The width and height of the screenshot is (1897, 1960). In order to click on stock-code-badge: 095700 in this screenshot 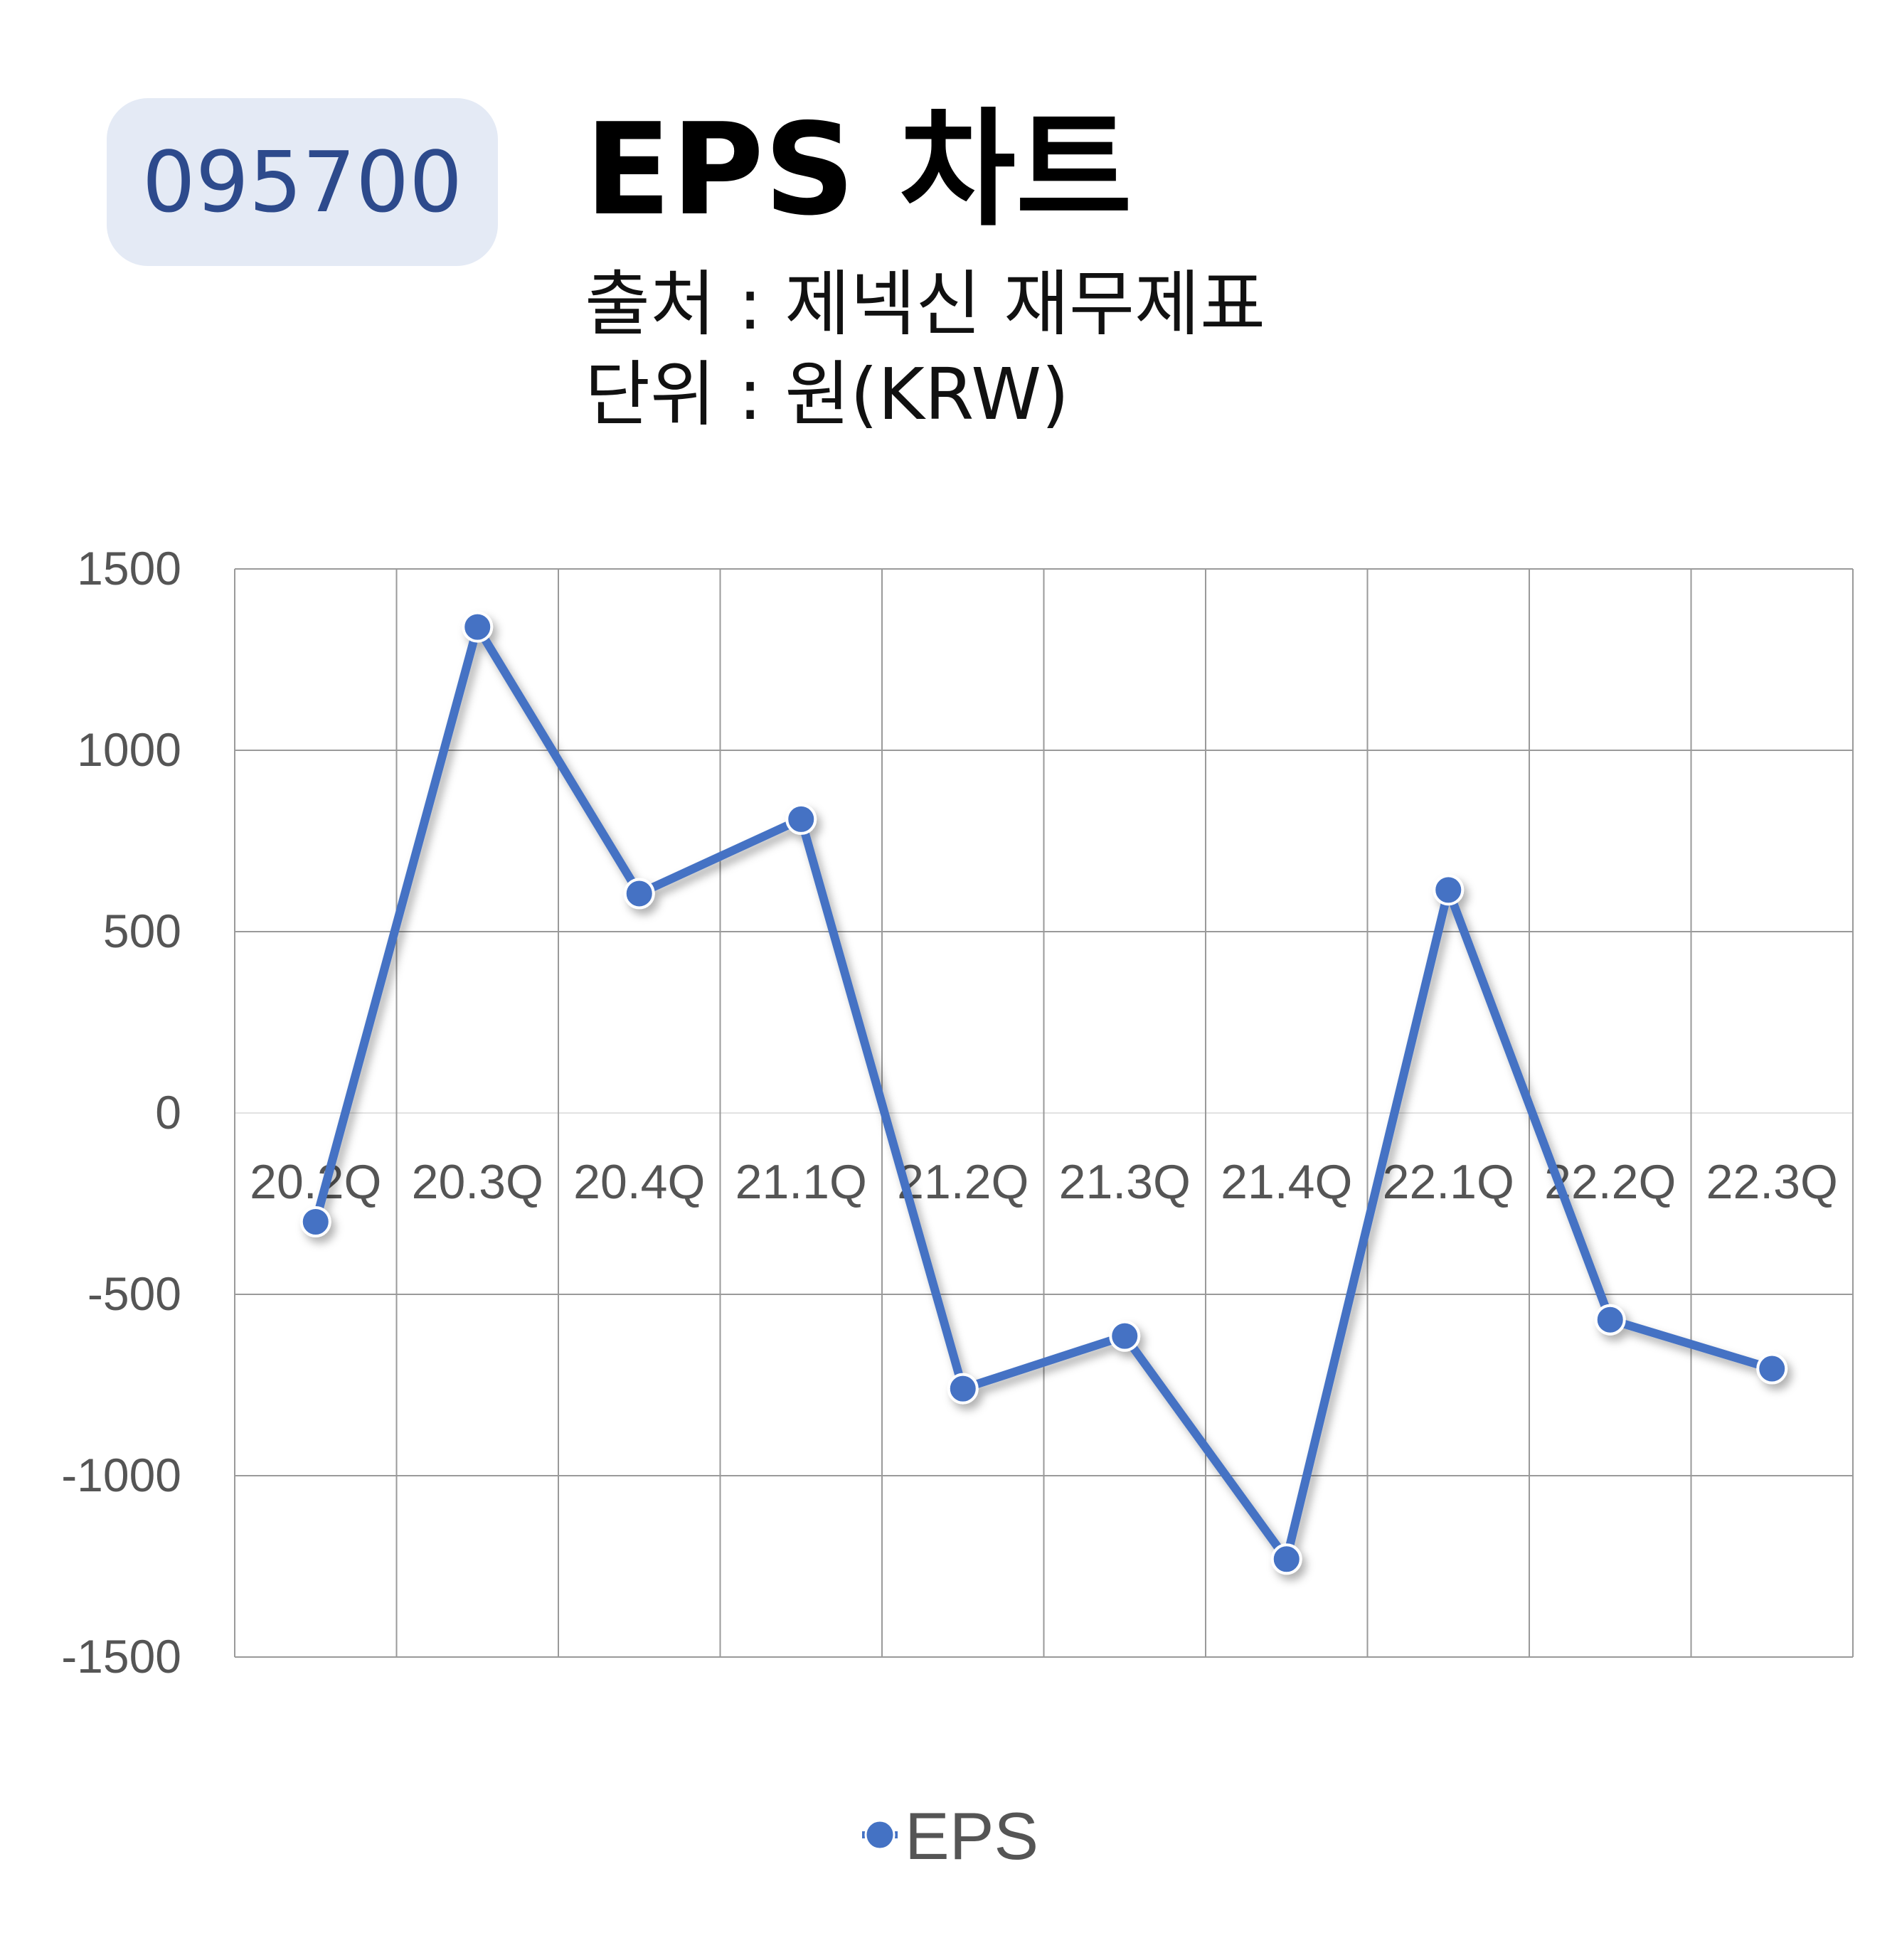, I will do `click(302, 182)`.